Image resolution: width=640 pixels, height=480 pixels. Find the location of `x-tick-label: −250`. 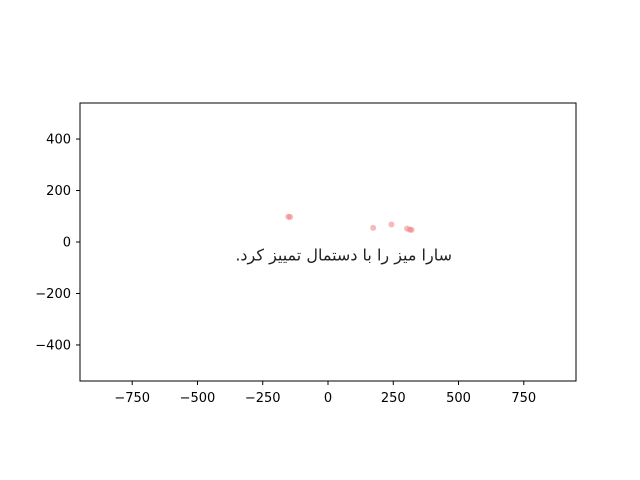

x-tick-label: −250 is located at coordinates (263, 398).